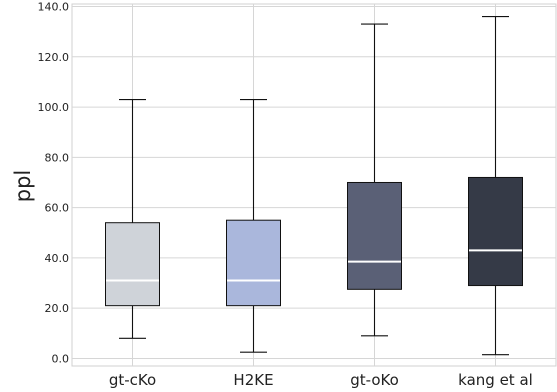 This screenshot has height=392, width=557. I want to click on y-tick-label: 140.0, so click(54, 7).